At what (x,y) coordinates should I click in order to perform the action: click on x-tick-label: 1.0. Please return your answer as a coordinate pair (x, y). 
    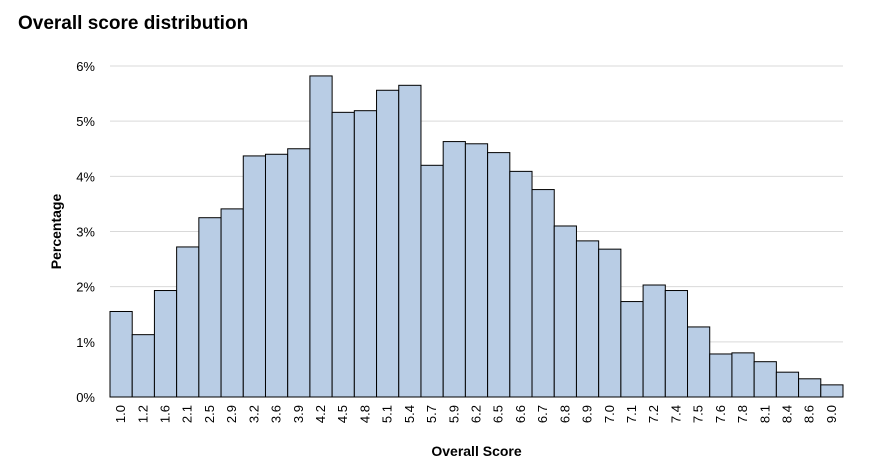
    Looking at the image, I should click on (120, 414).